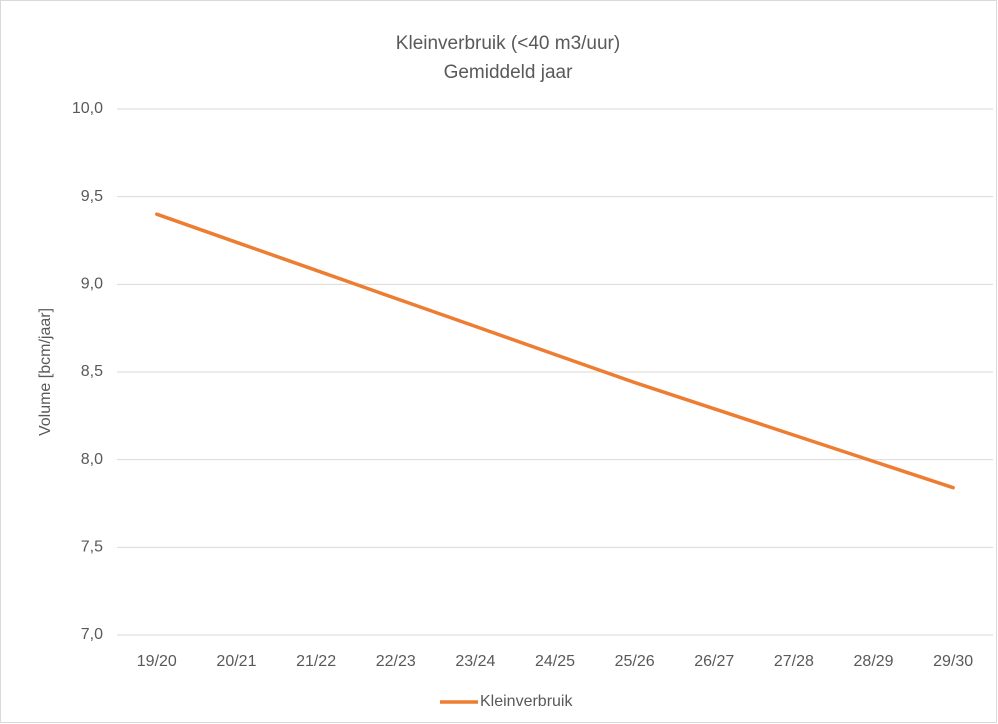 This screenshot has width=998, height=724. Describe the element at coordinates (874, 661) in the screenshot. I see `x-tick-label: 28/29` at that location.